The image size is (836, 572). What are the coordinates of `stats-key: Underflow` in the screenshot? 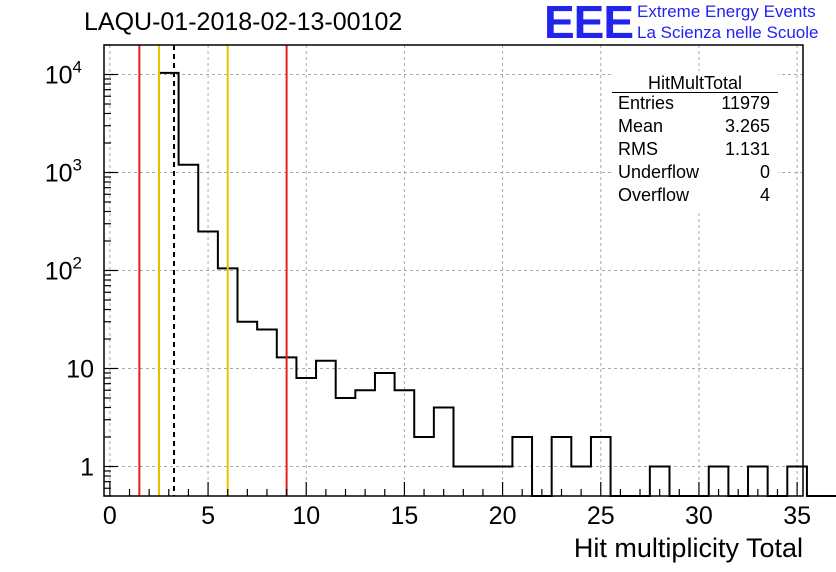 It's located at (659, 172).